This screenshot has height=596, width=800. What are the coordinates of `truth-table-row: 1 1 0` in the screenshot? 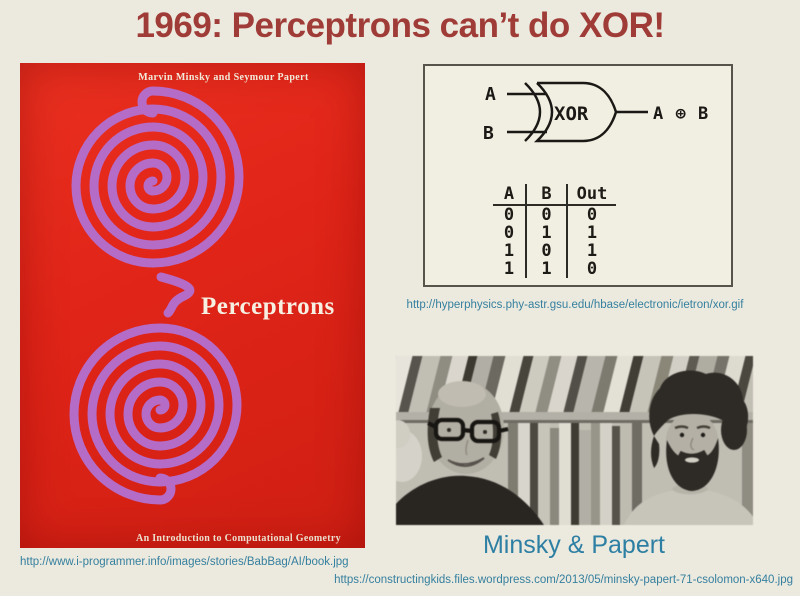 It's located at (554, 269).